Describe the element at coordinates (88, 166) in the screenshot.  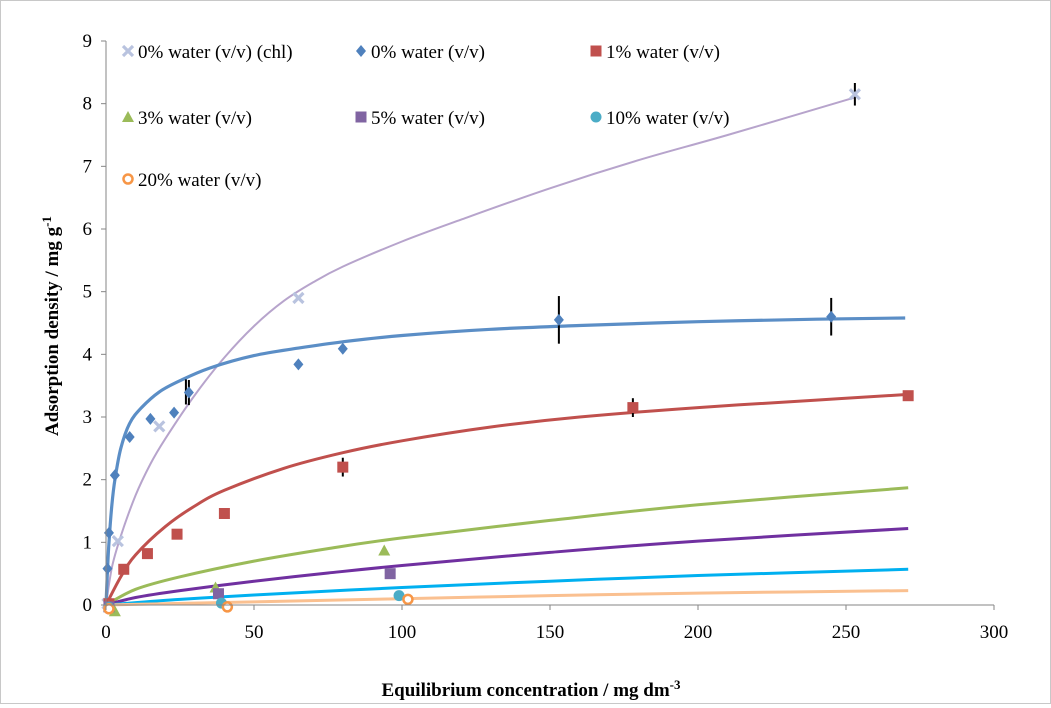
I see `y-tick-label: 7` at that location.